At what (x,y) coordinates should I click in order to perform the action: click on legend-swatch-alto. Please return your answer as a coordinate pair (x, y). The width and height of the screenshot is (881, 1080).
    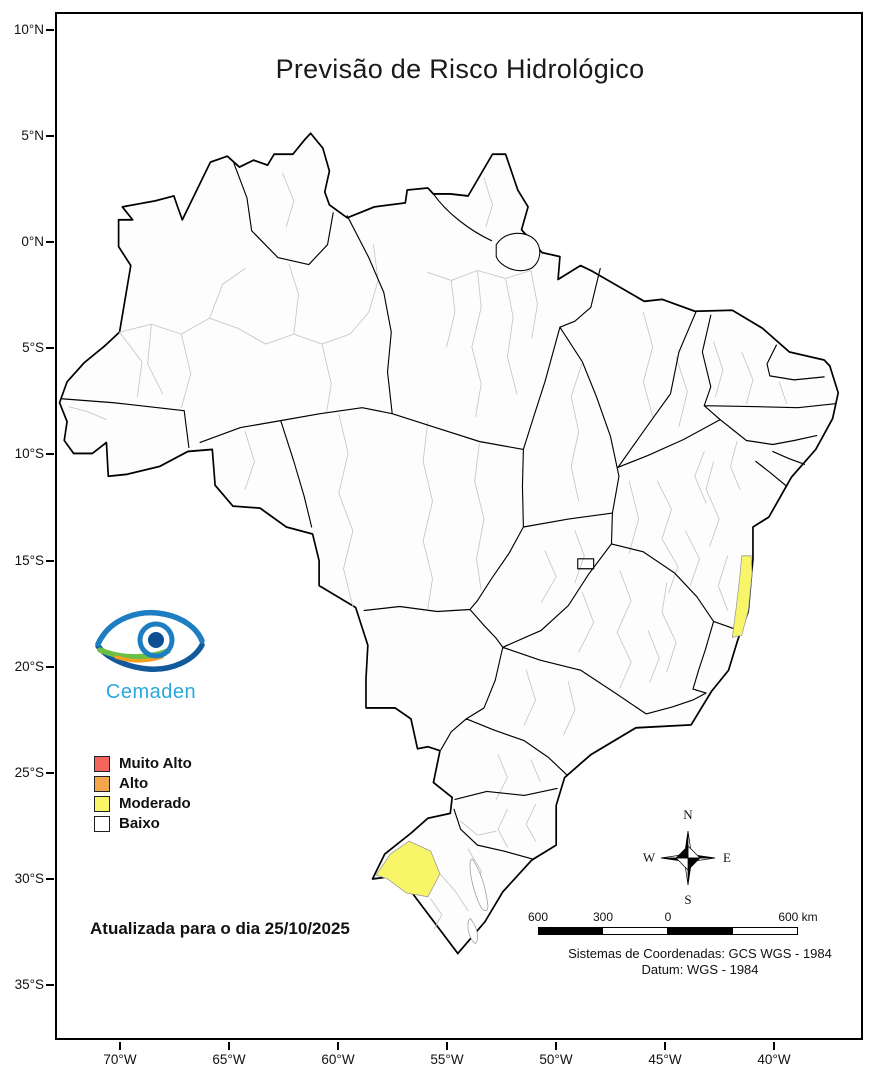
    Looking at the image, I should click on (102, 784).